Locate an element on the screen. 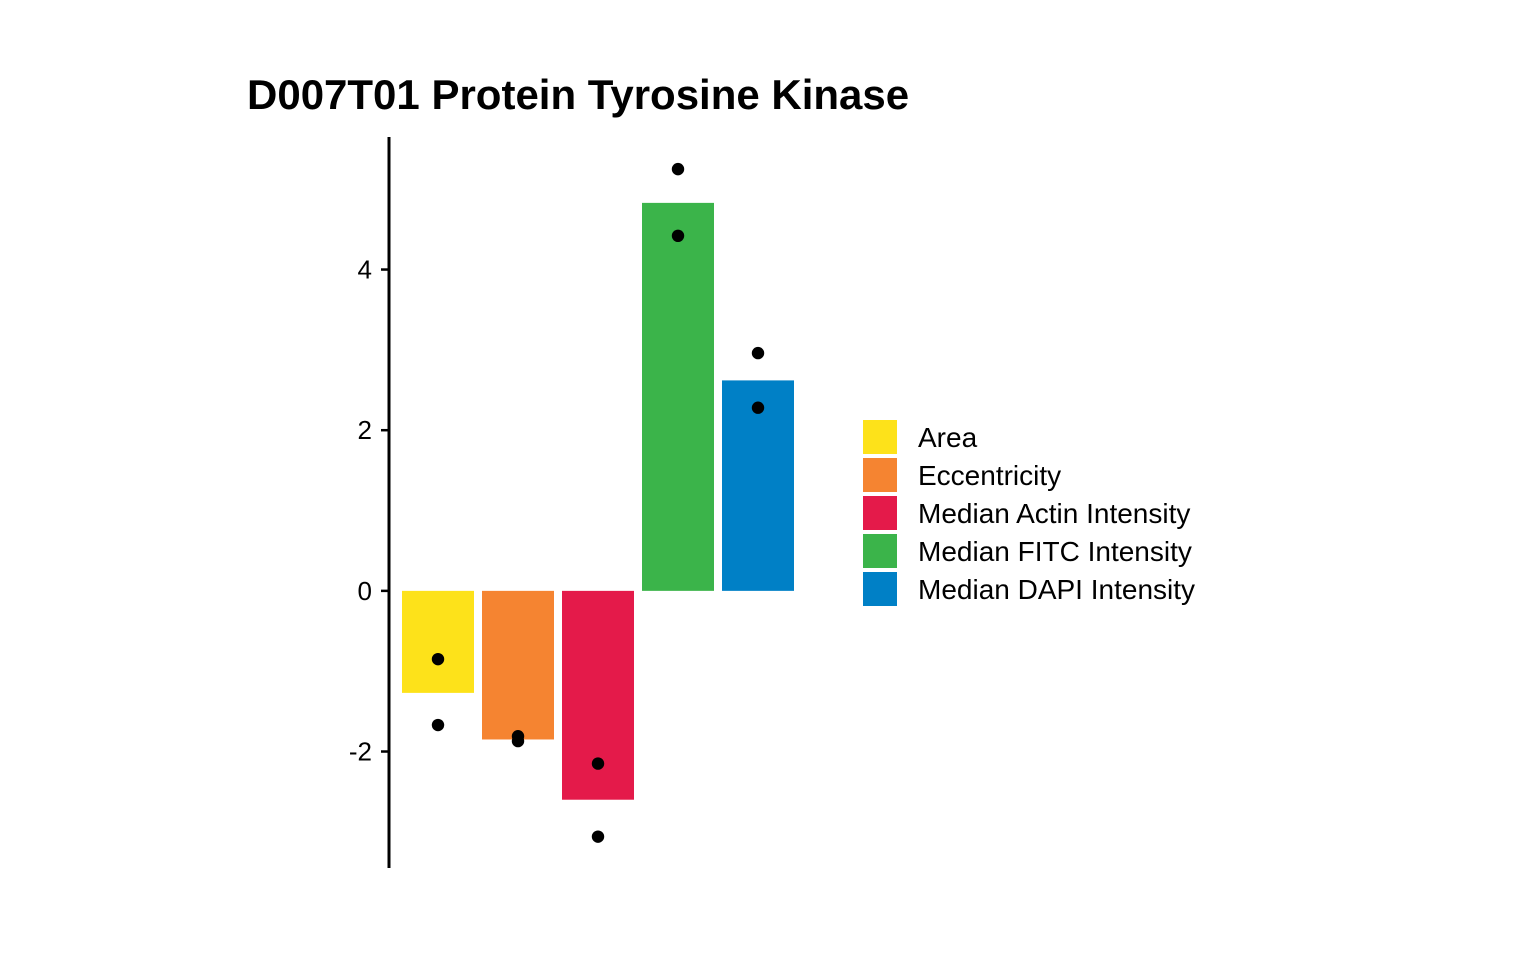 This screenshot has height=960, width=1536. bar-median-dapi-intensity is located at coordinates (758, 485).